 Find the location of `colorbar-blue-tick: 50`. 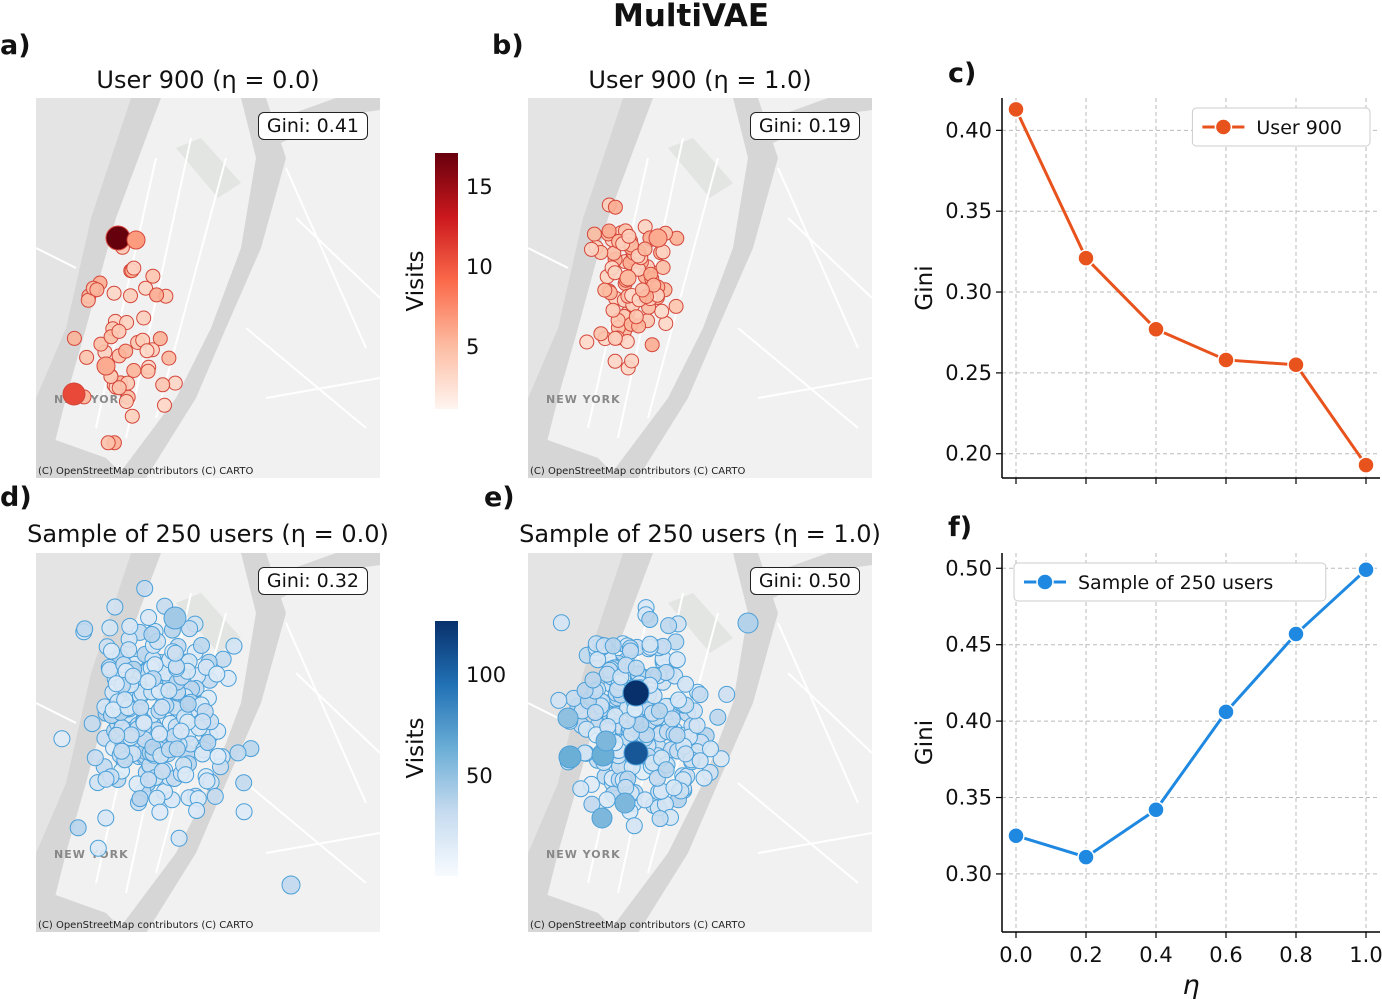

colorbar-blue-tick: 50 is located at coordinates (479, 776).